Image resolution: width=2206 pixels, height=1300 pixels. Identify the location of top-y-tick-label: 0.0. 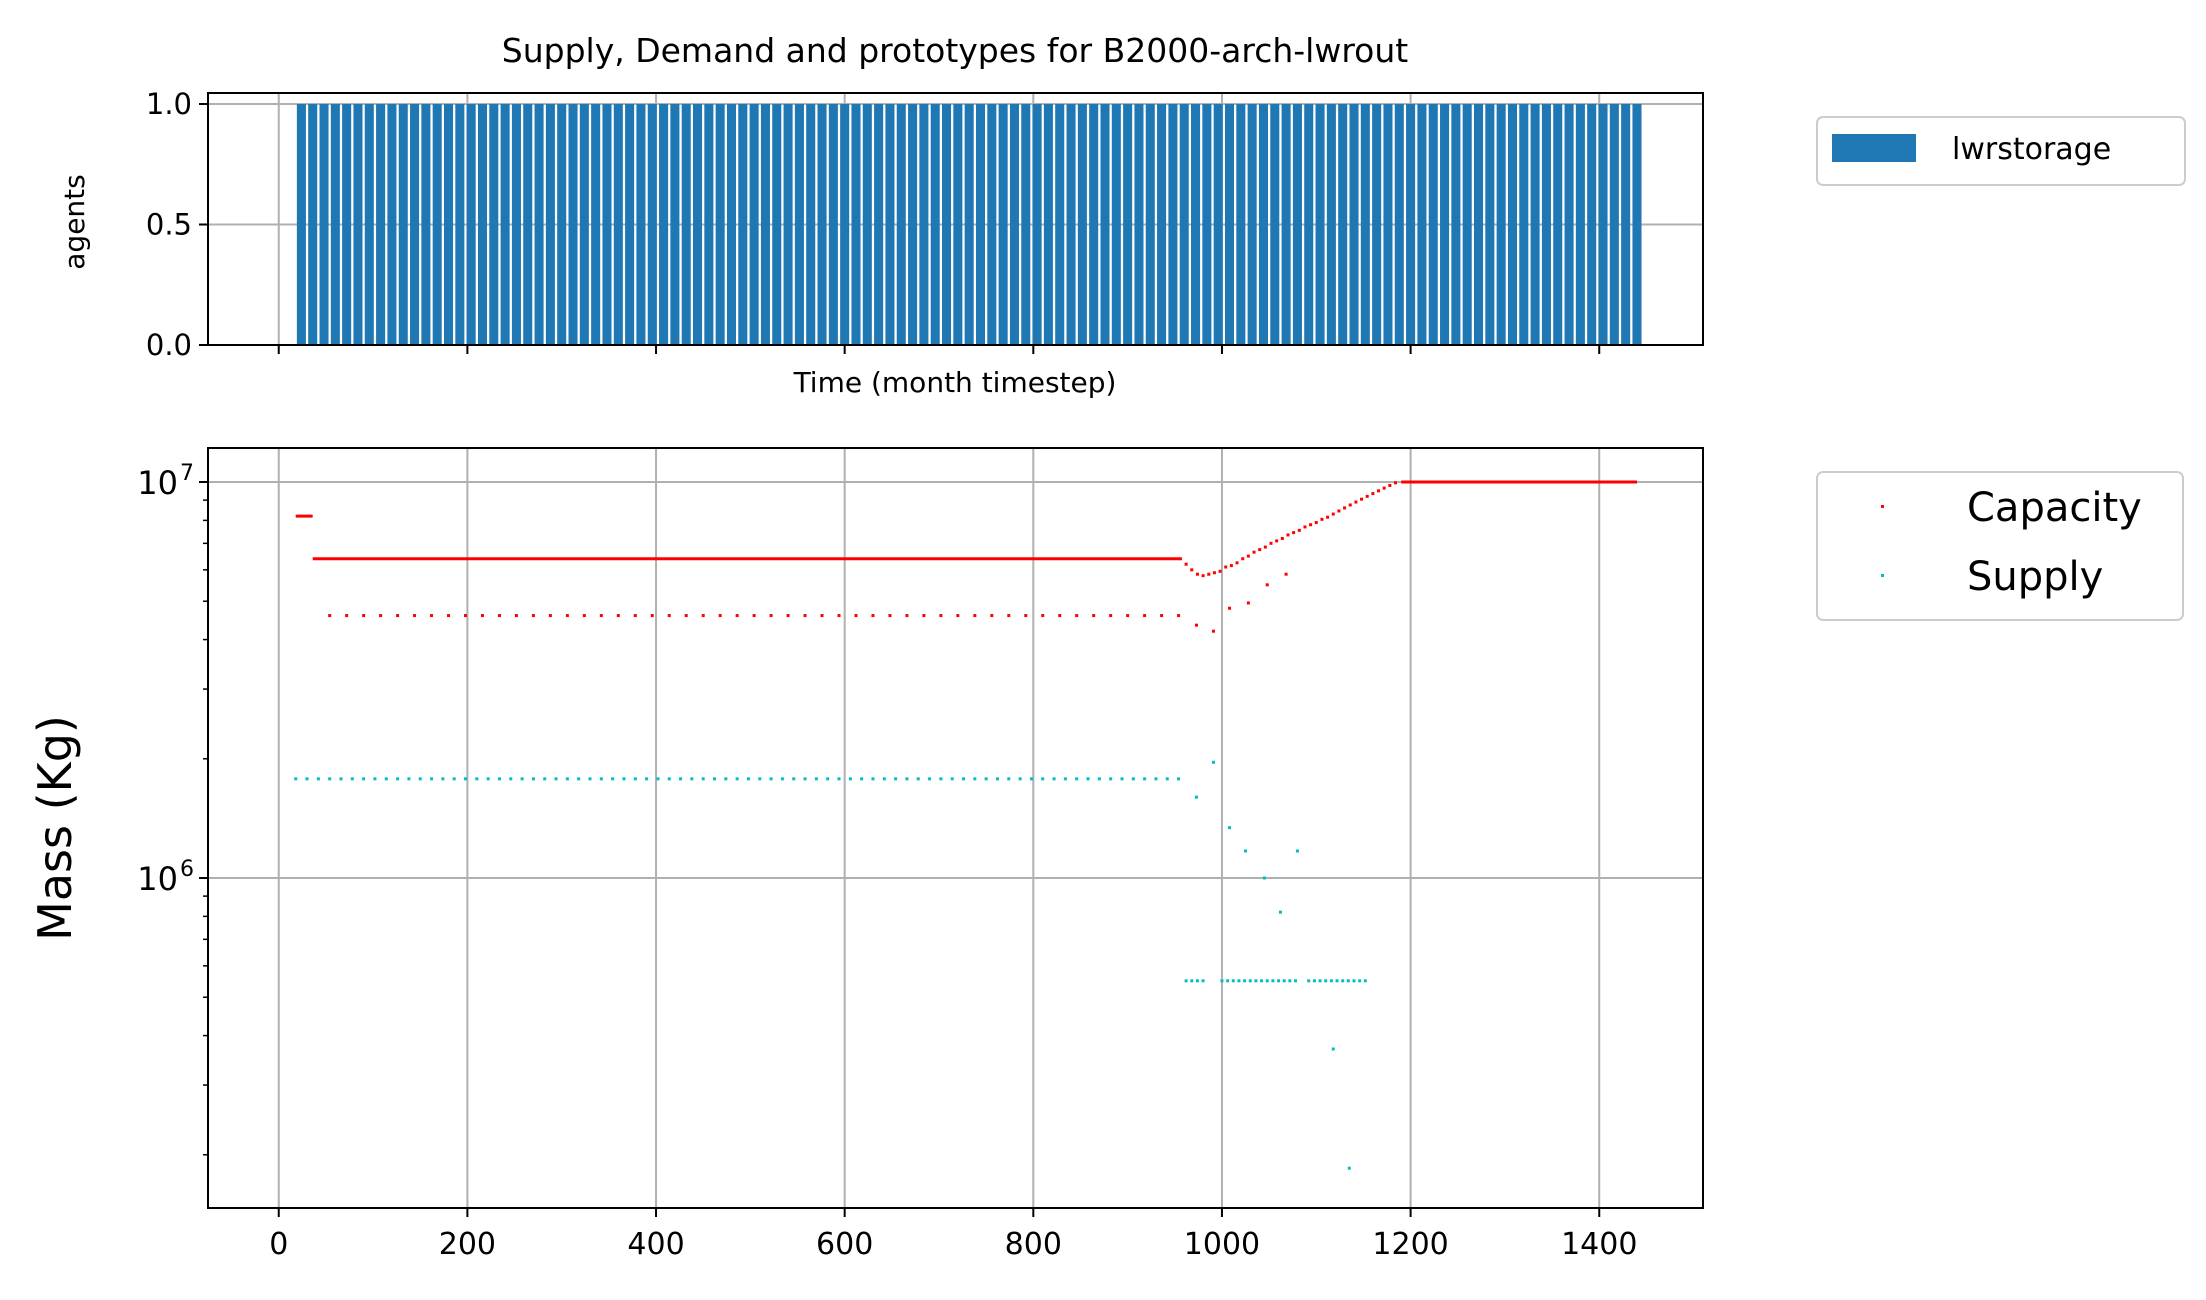
(169, 345).